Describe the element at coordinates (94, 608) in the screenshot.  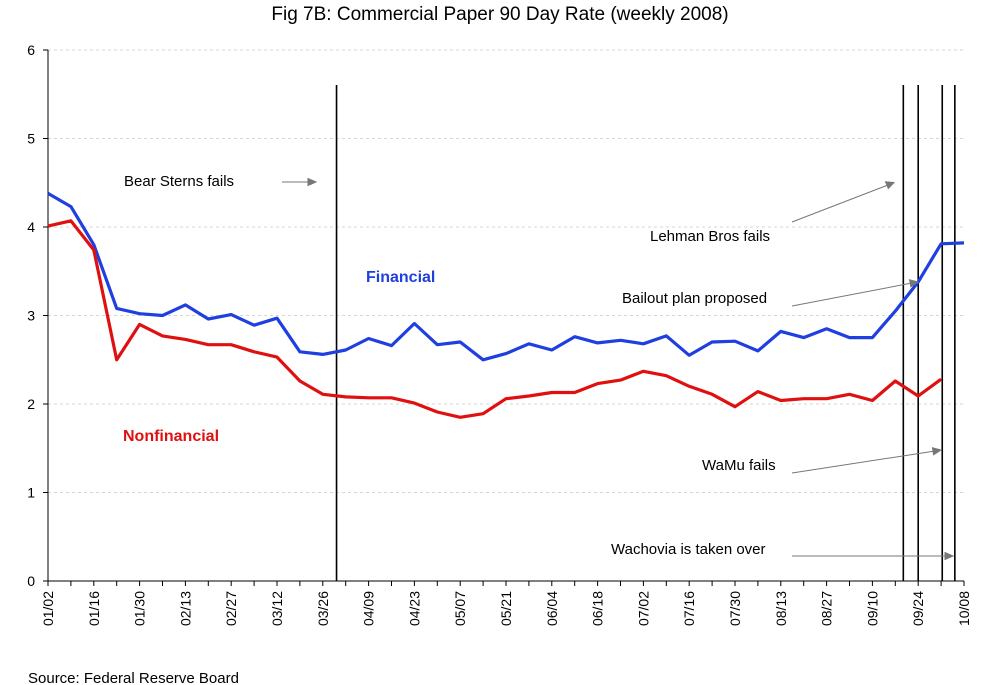
I see `x-tick-label: 01/16` at that location.